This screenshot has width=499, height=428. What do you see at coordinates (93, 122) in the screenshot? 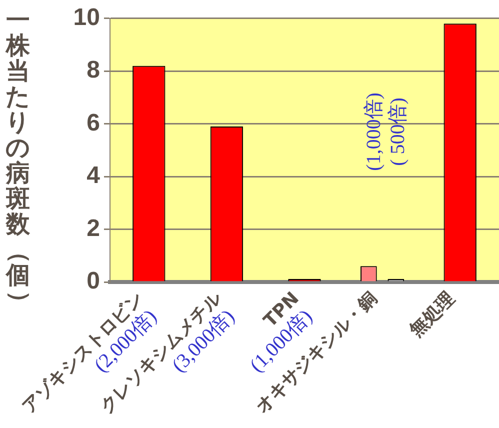
I see `y-tick-label: 6` at bounding box center [93, 122].